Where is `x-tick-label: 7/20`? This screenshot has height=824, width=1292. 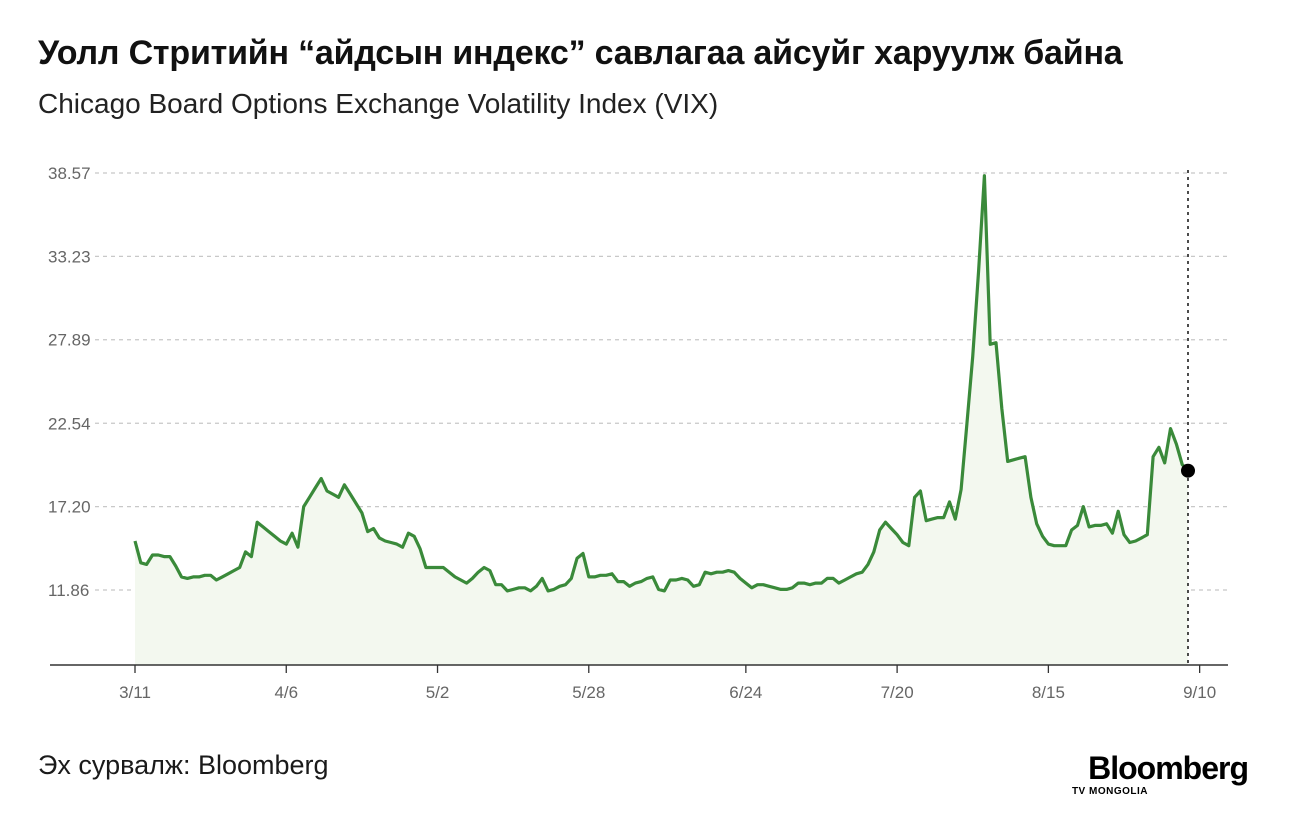 x-tick-label: 7/20 is located at coordinates (897, 692).